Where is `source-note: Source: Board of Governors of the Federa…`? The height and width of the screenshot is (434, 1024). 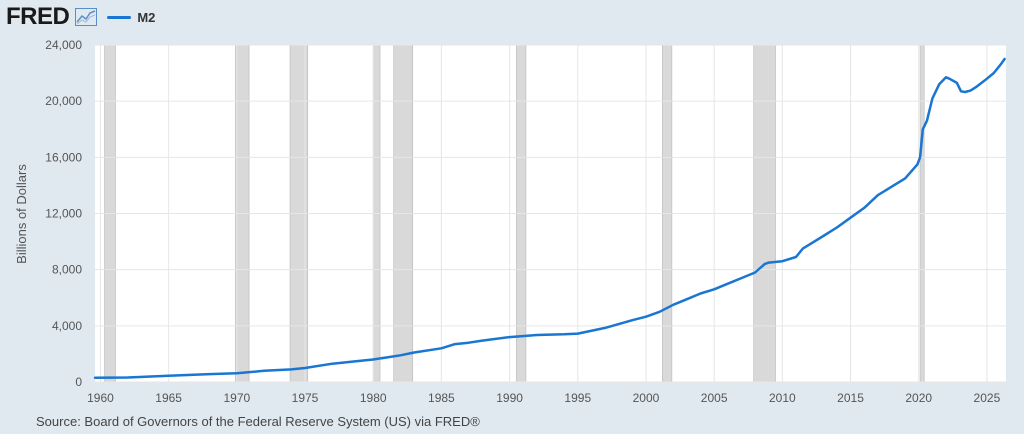 source-note: Source: Board of Governors of the Federa… is located at coordinates (258, 421).